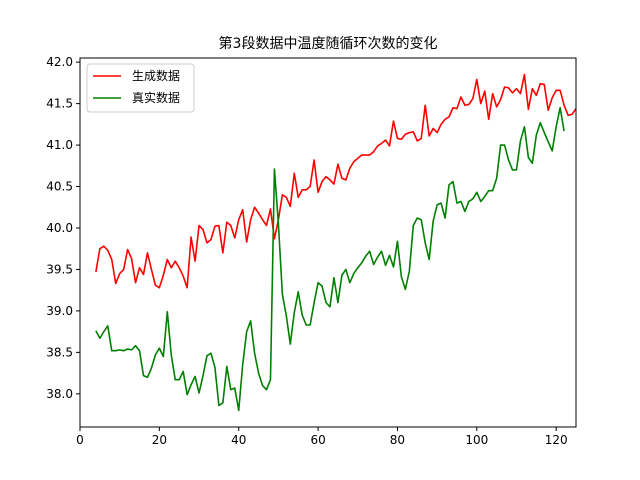  I want to click on legend: 生成数据 真实数据, so click(140, 88).